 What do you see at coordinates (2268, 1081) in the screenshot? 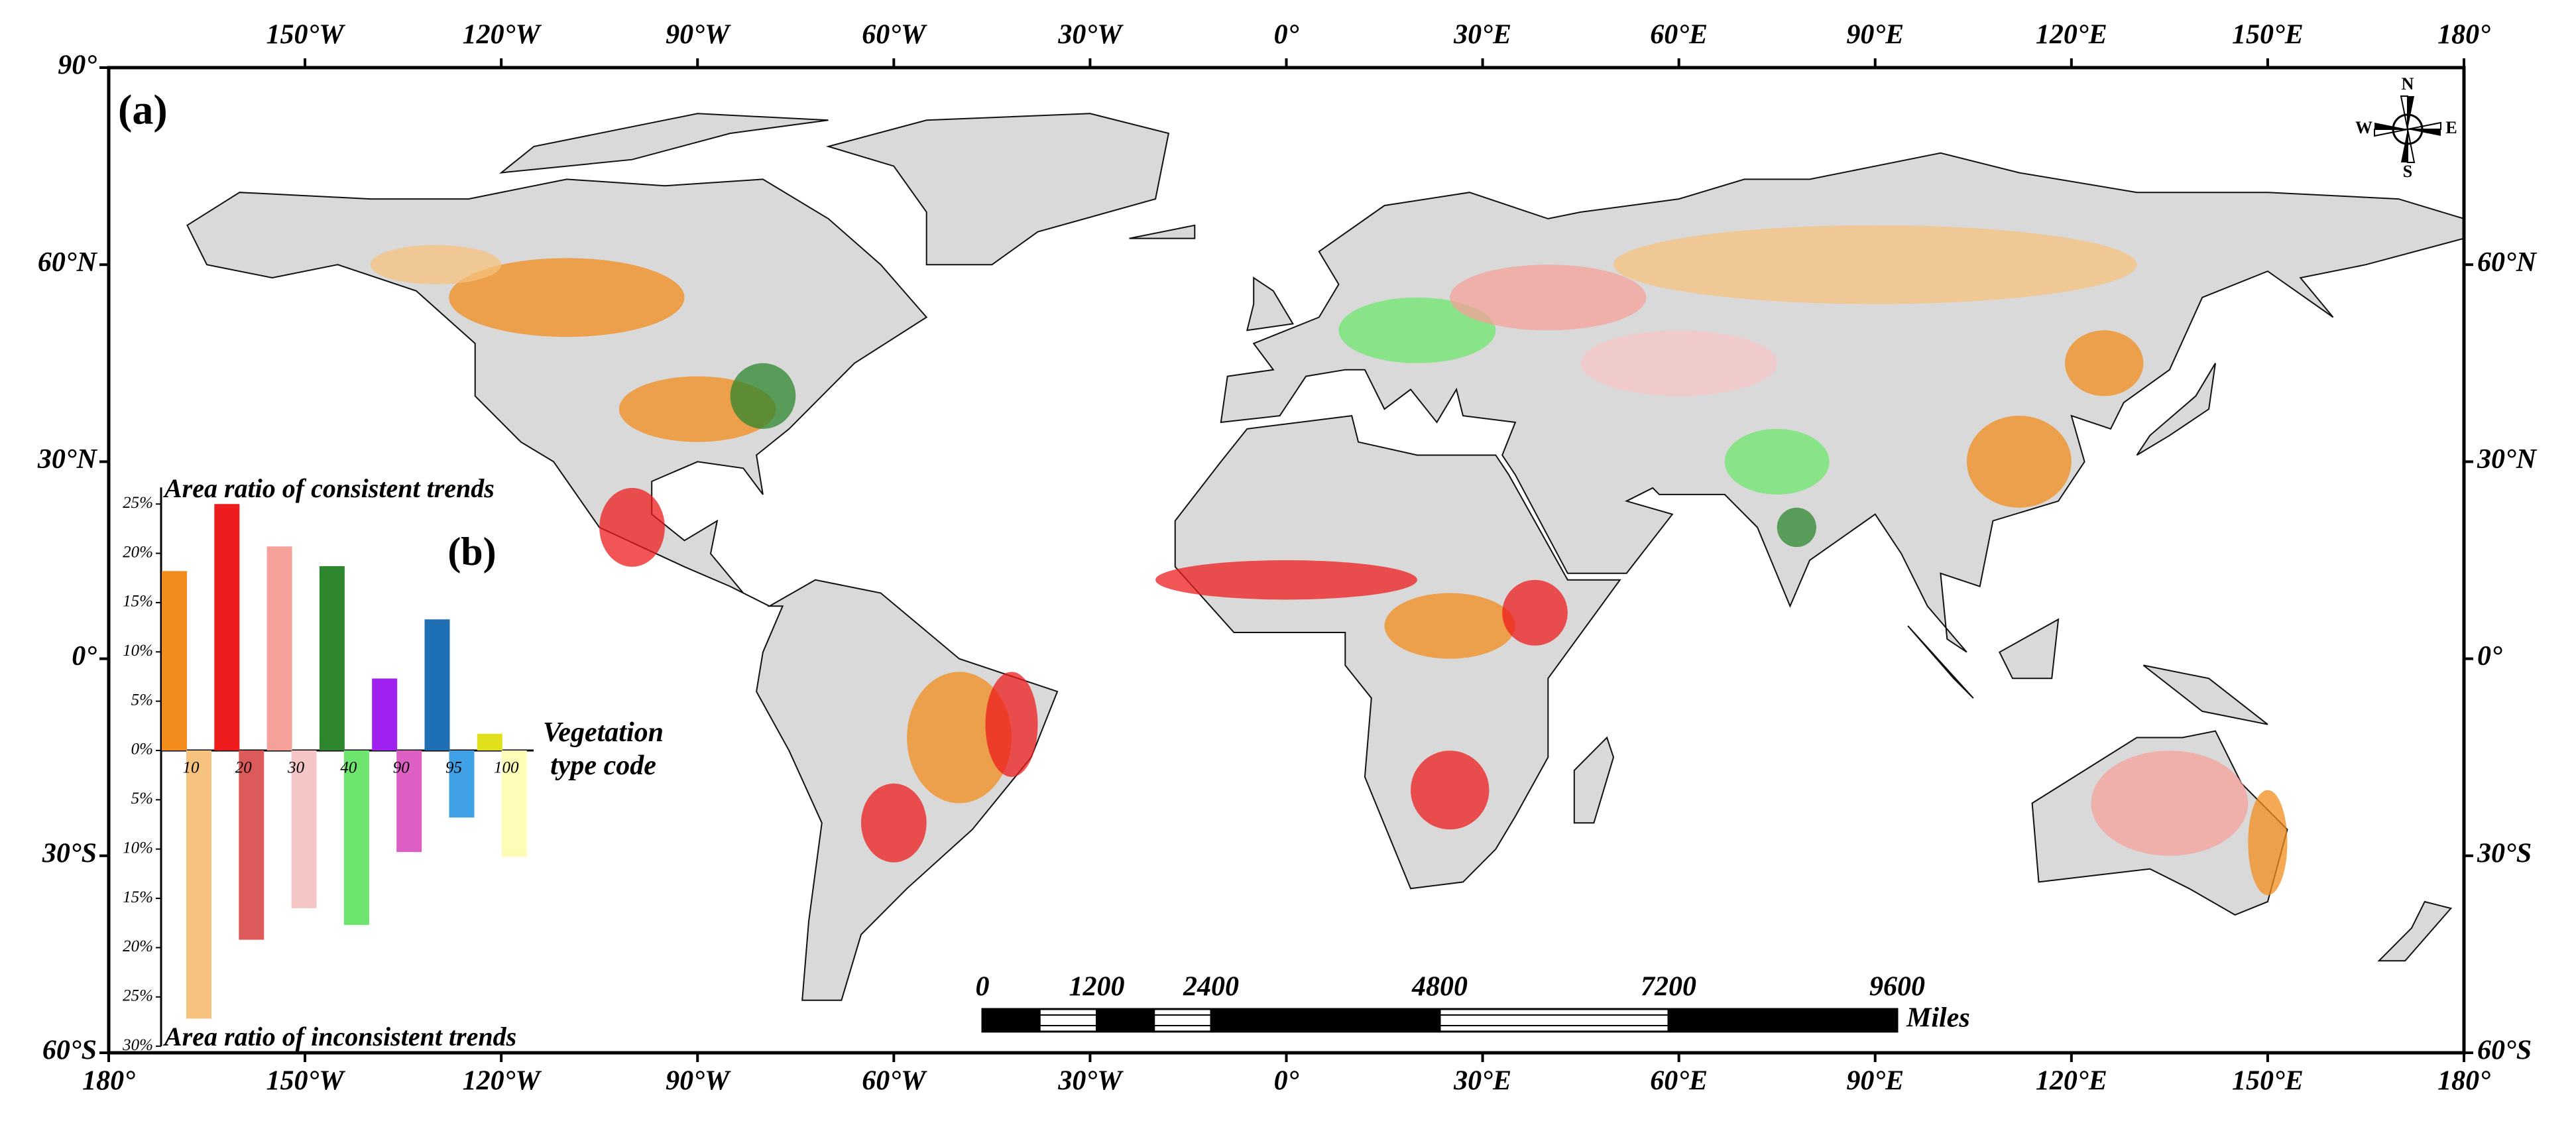
I see `lon-label-bottom: 150°E` at bounding box center [2268, 1081].